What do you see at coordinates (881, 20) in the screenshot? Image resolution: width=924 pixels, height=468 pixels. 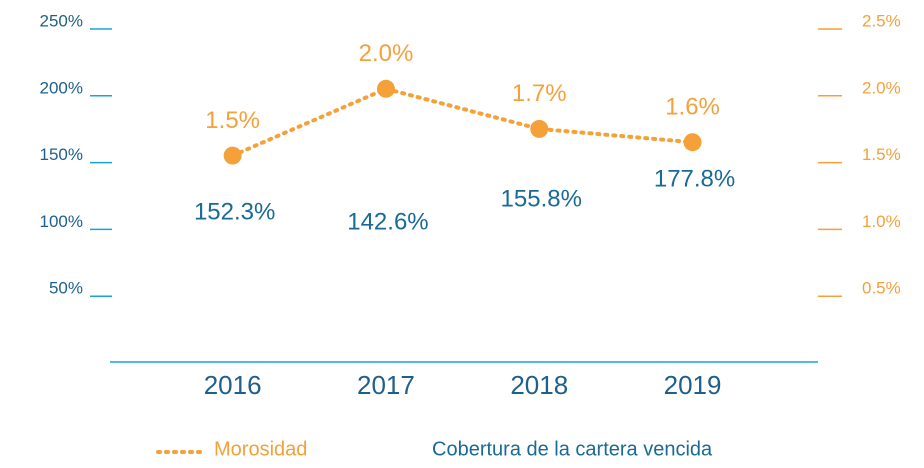 I see `y2-tick-label: 2.5%` at bounding box center [881, 20].